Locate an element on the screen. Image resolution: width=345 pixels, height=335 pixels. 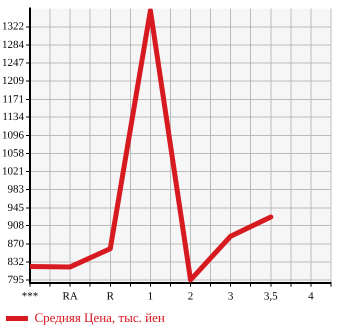
y-tick-label: 1322 is located at coordinates (13, 26).